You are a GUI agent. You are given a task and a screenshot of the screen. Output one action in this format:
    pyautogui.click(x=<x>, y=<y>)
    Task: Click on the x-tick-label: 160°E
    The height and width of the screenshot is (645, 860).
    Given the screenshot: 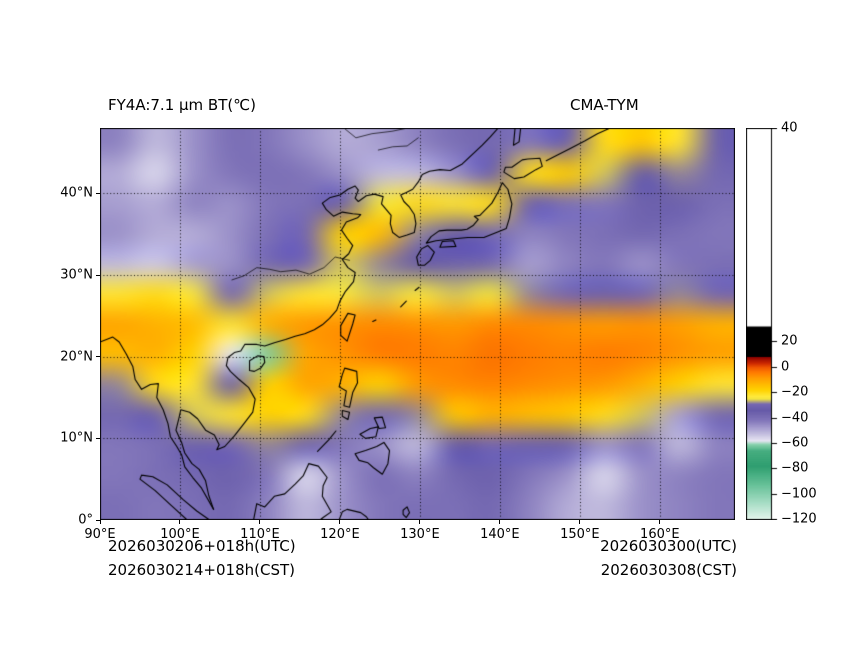 What is the action you would take?
    pyautogui.click(x=660, y=534)
    